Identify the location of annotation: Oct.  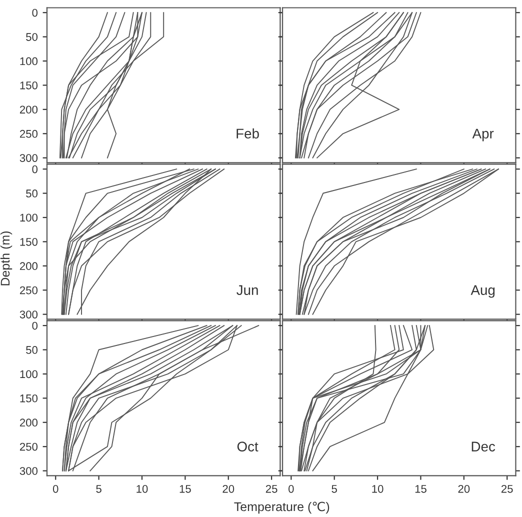
(247, 447).